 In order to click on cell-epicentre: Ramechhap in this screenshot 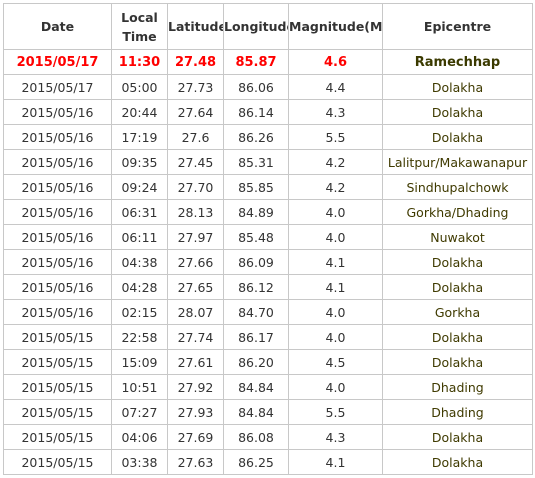, I will do `click(457, 62)`.